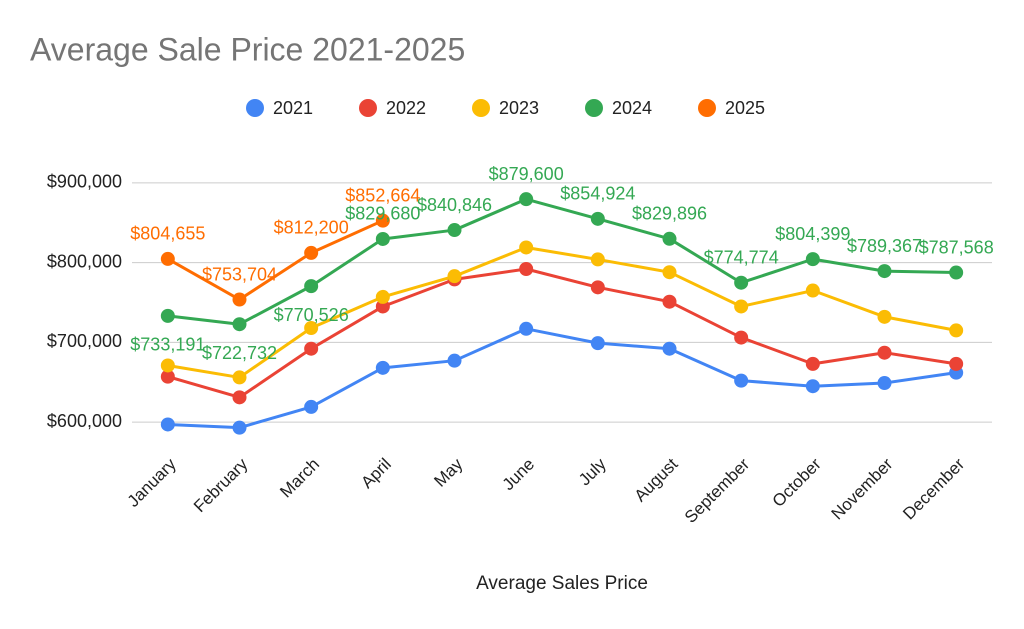 This screenshot has height=629, width=1024. Describe the element at coordinates (454, 205) in the screenshot. I see `data-label: $840,846` at that location.